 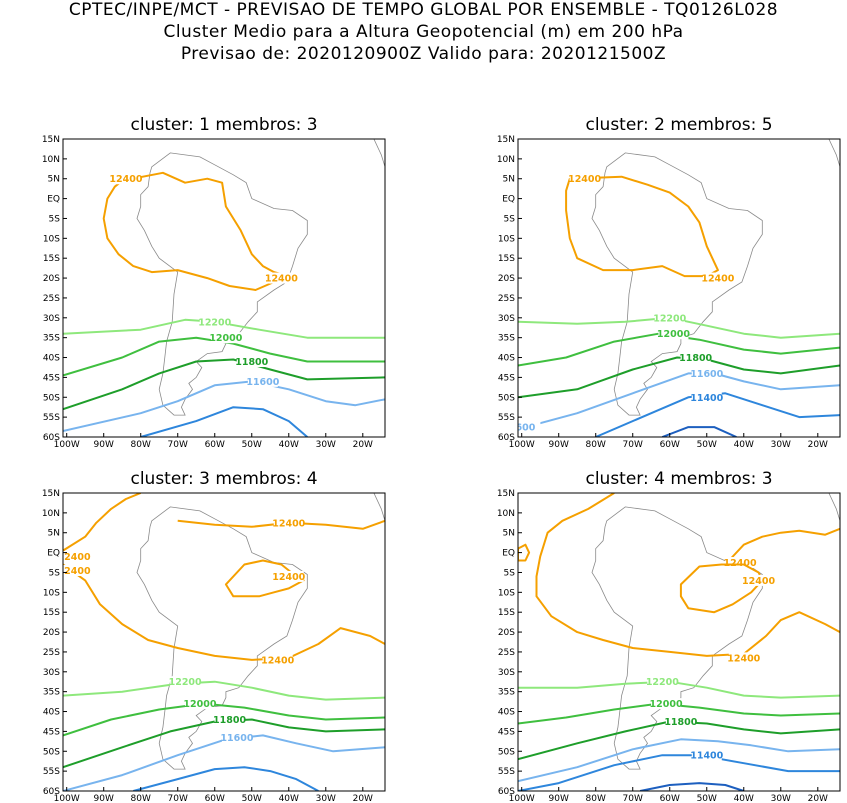 I want to click on y-tick-label: 20S, so click(x=506, y=279).